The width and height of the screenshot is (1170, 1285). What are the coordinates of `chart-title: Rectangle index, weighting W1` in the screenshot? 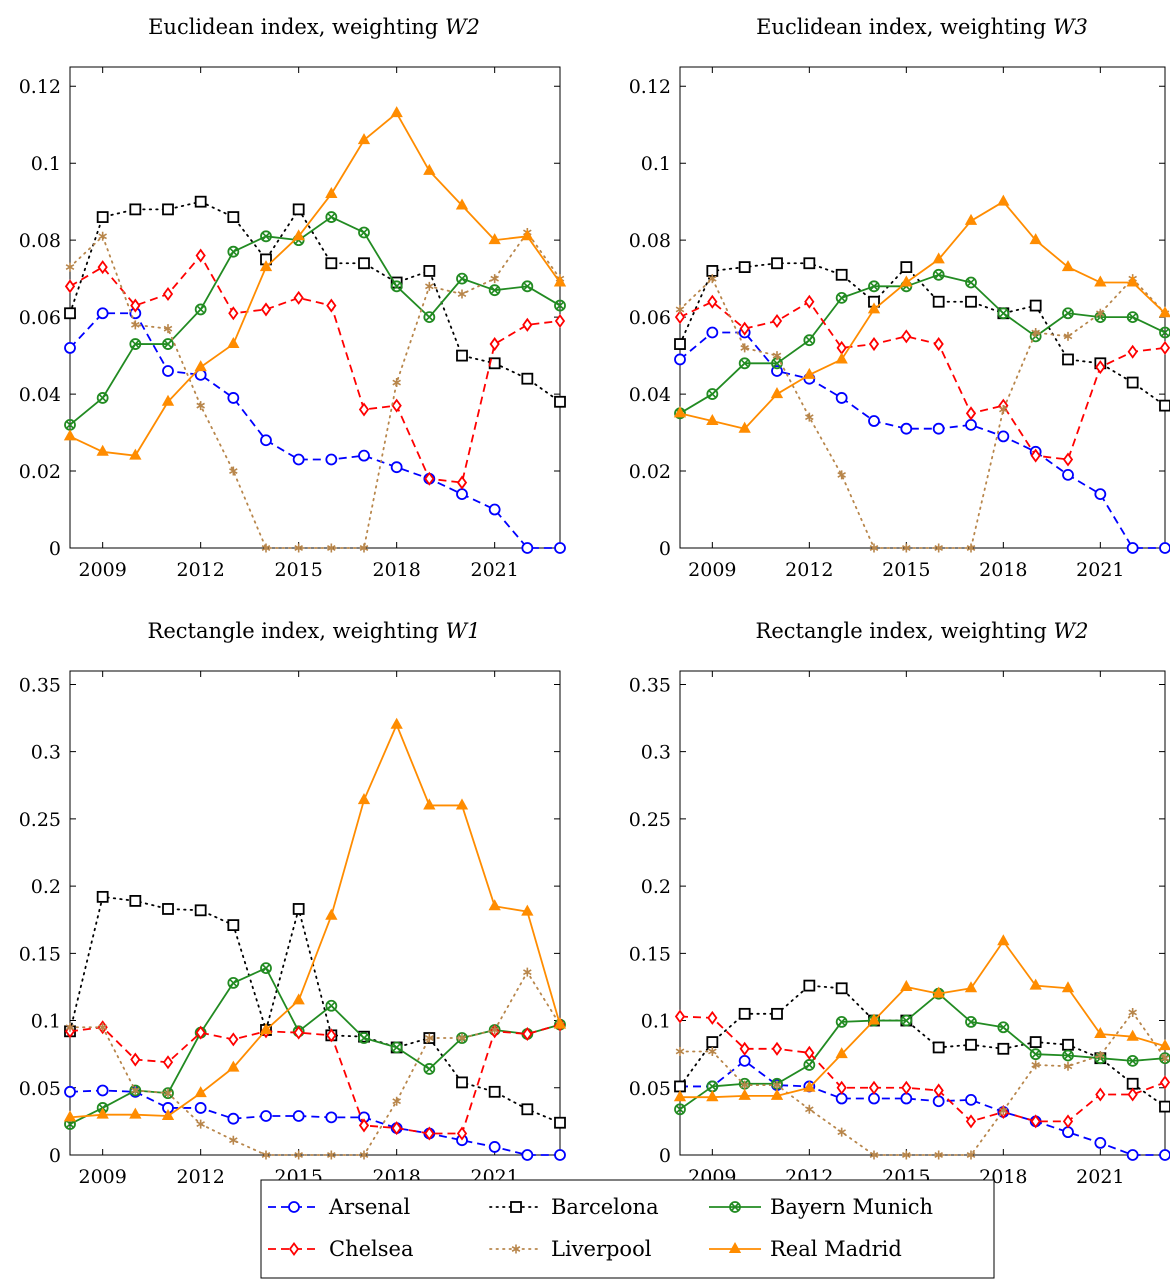 It's located at (314, 631).